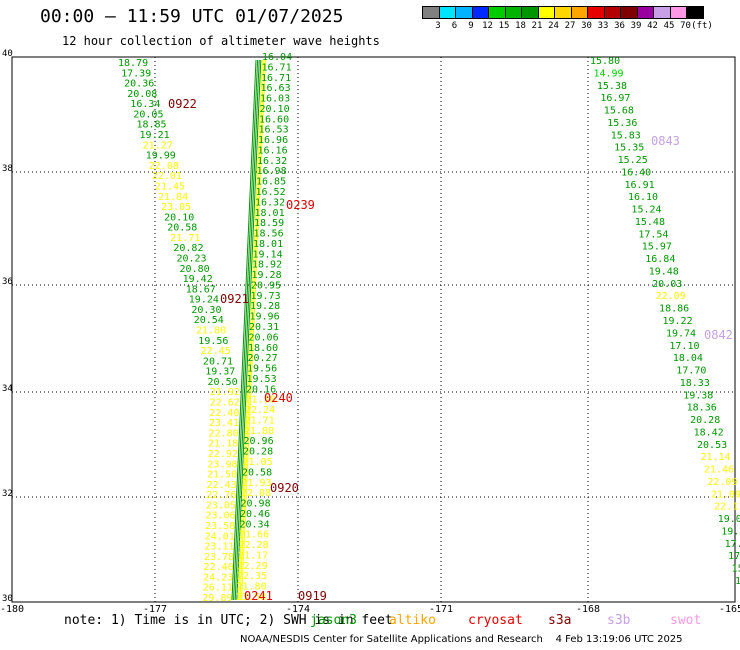 Image resolution: width=740 pixels, height=650 pixels. What do you see at coordinates (269, 223) in the screenshot?
I see `wave-height-label: 18.59` at bounding box center [269, 223].